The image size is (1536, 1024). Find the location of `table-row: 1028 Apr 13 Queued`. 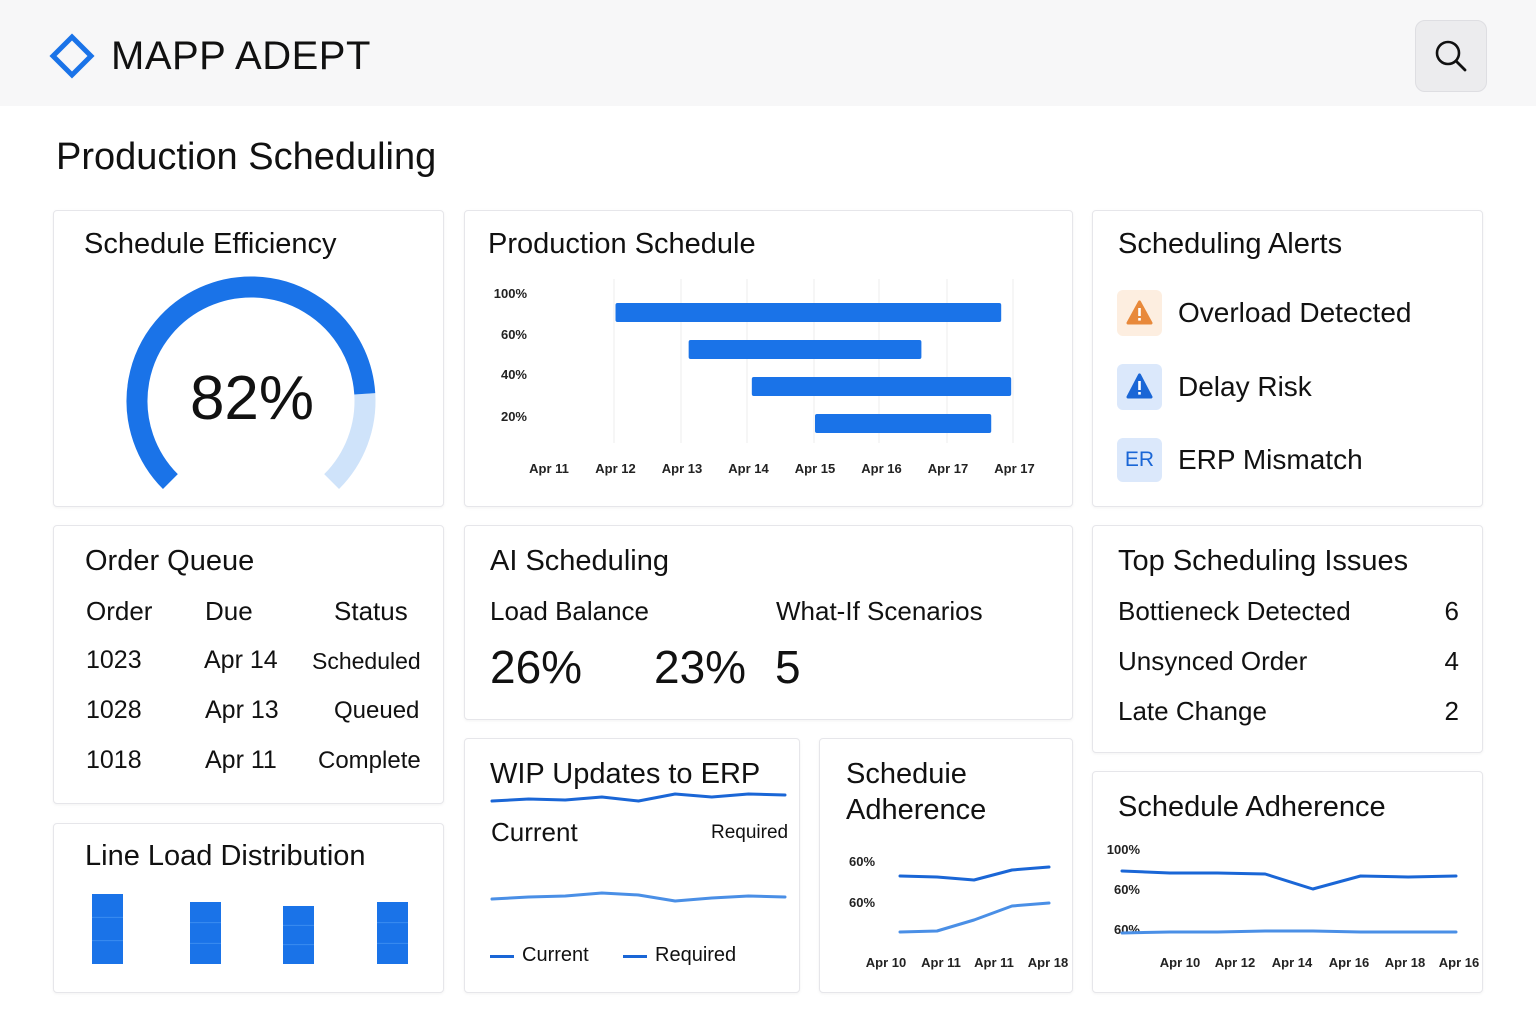

table-row: 1028 Apr 13 Queued is located at coordinates (249, 714).